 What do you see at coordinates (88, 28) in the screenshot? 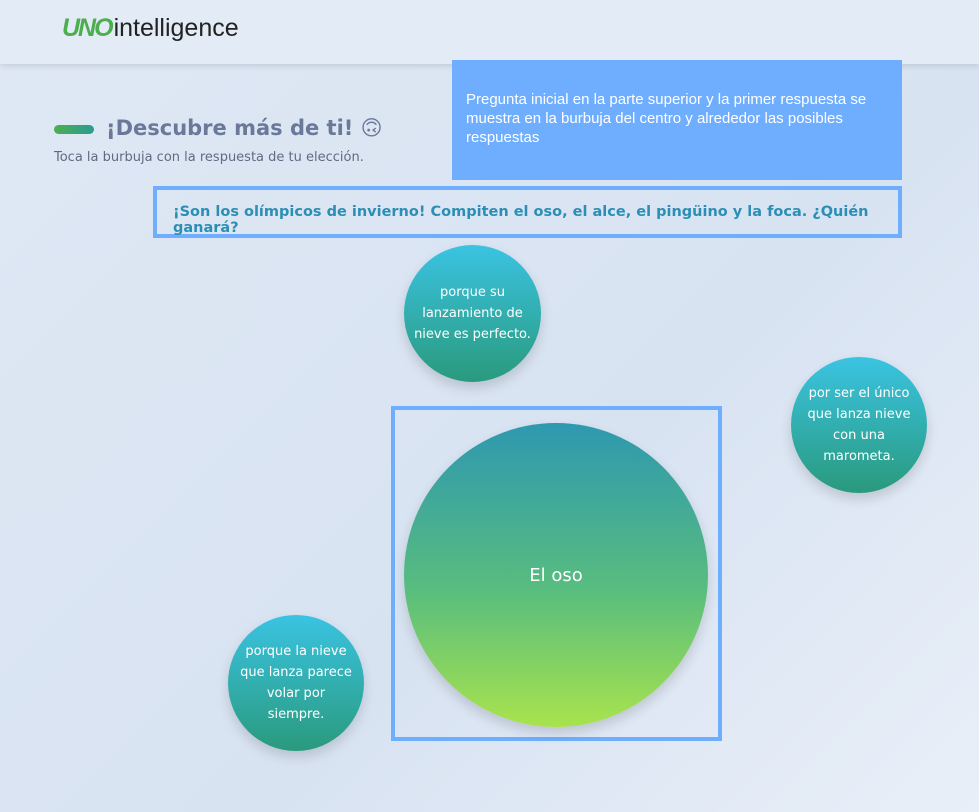
I see `logo-mark: UNO` at bounding box center [88, 28].